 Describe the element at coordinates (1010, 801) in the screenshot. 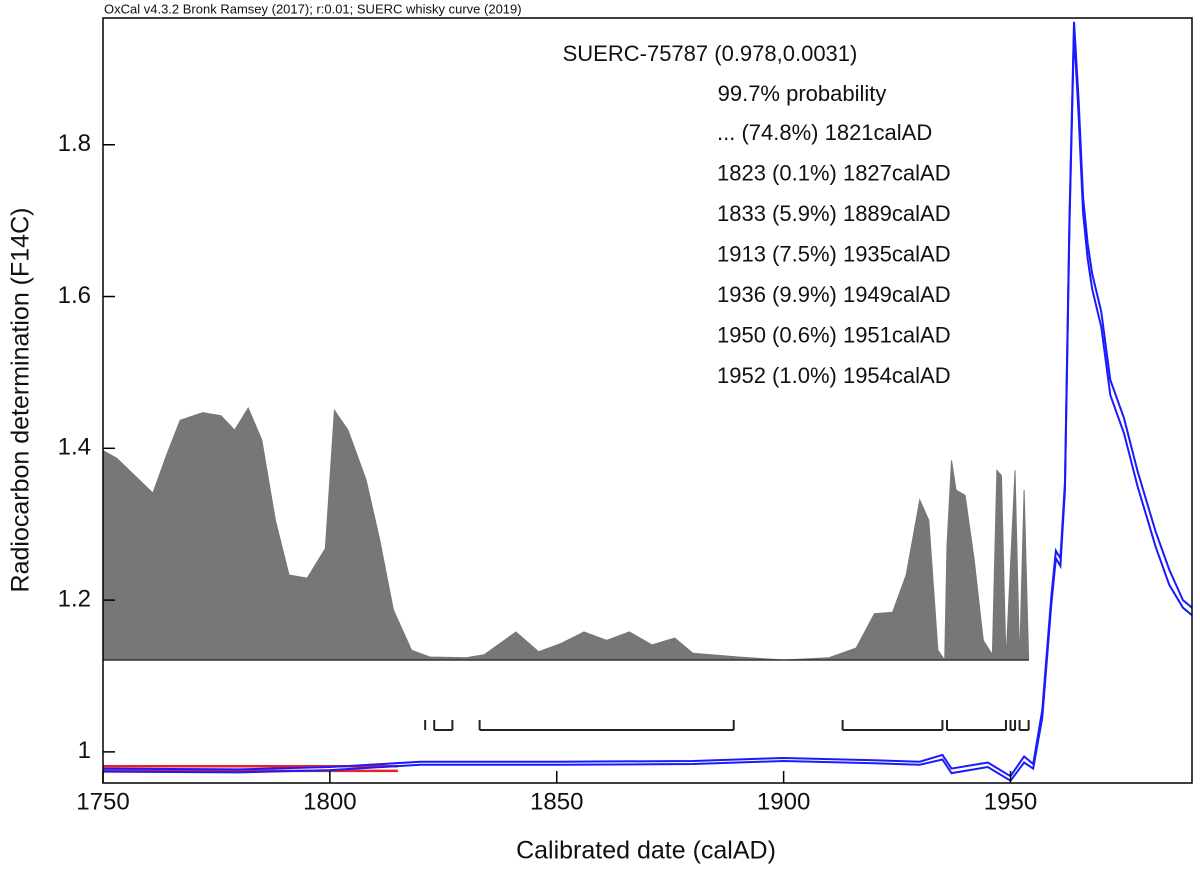

I see `x-tick-label: 1950` at that location.